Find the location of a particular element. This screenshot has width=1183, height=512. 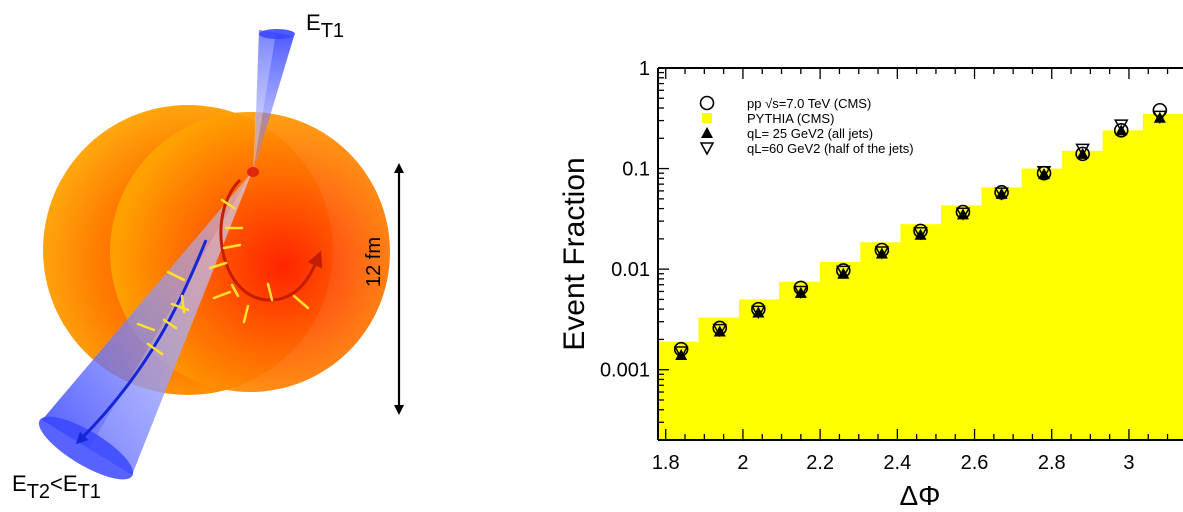

quenched-parton-path is located at coordinates (141, 342).